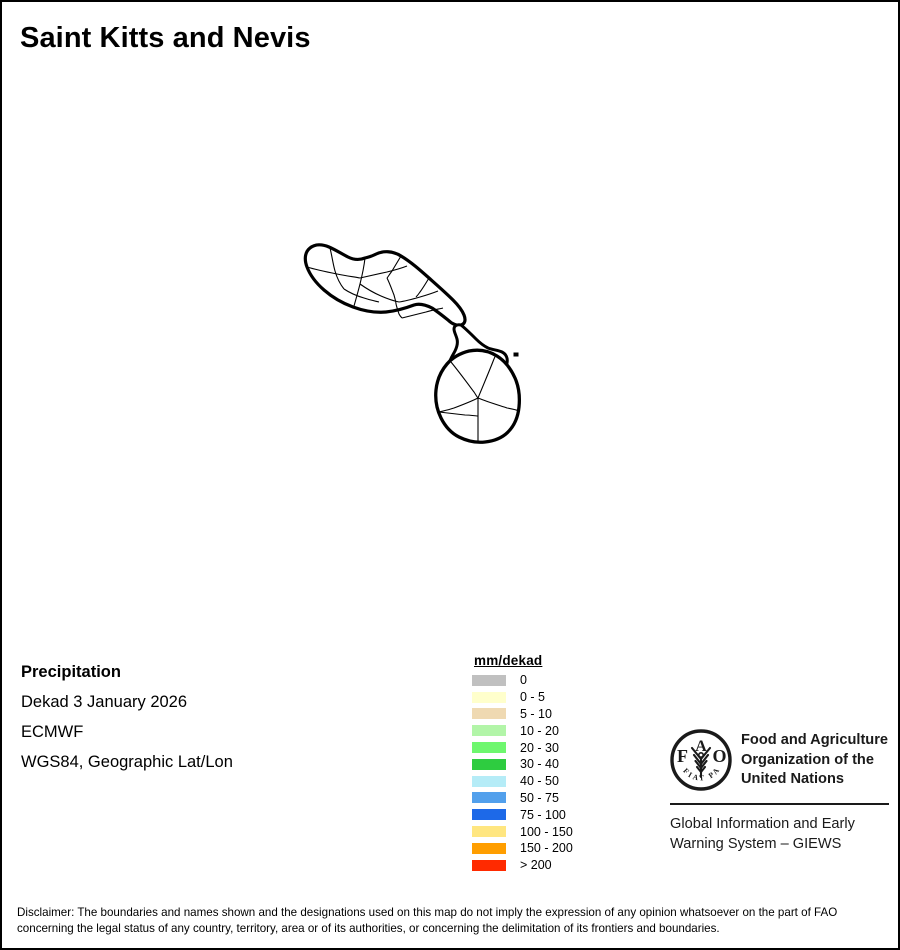 The height and width of the screenshot is (950, 900). Describe the element at coordinates (701, 746) in the screenshot. I see `svg-text: A` at that location.